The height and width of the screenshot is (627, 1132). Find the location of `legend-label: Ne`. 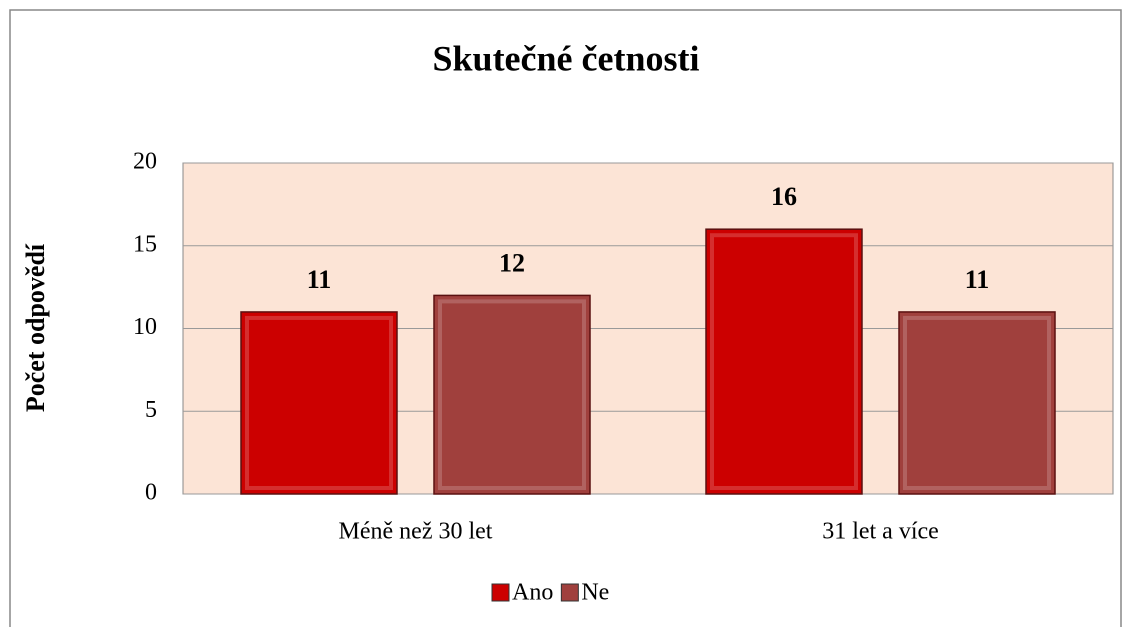

legend-label: Ne is located at coordinates (595, 593).